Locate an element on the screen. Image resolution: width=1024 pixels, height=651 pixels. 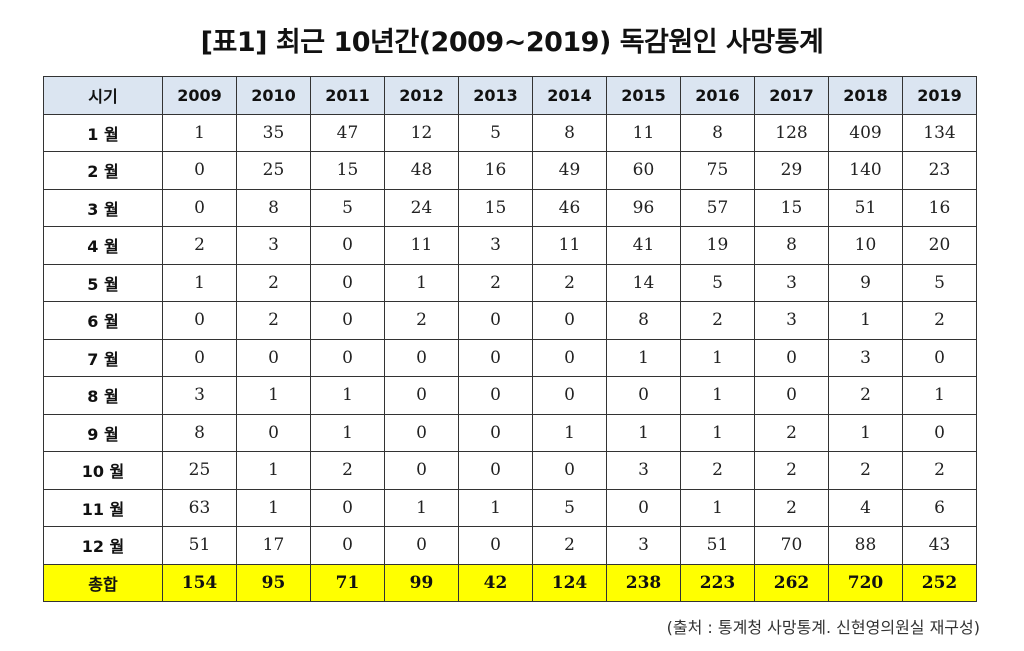
table-cell: 12 is located at coordinates (421, 132).